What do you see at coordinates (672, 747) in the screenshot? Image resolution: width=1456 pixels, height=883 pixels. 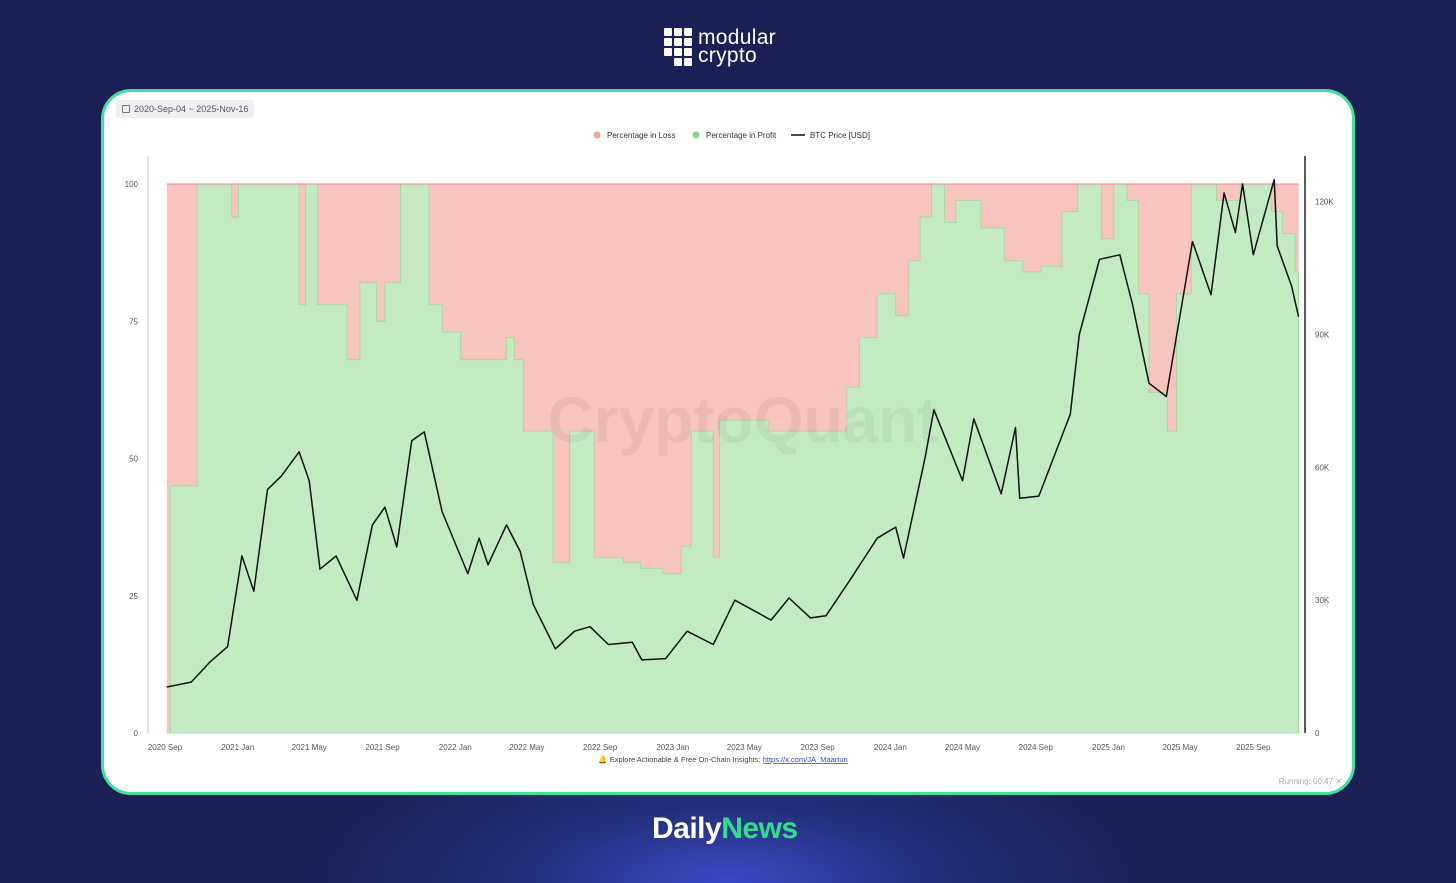 I see `x-tick-label: 2023 Jan` at bounding box center [672, 747].